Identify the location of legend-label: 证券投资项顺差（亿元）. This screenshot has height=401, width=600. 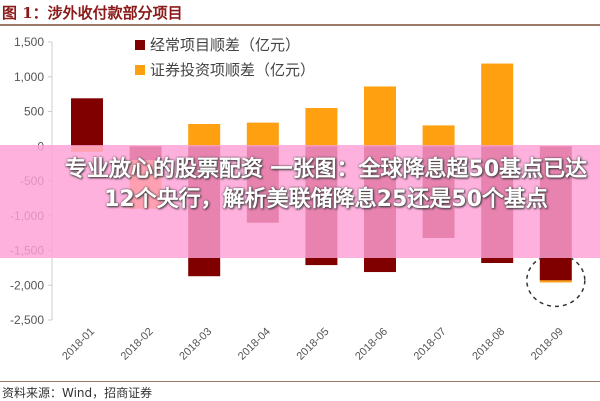
(232, 70).